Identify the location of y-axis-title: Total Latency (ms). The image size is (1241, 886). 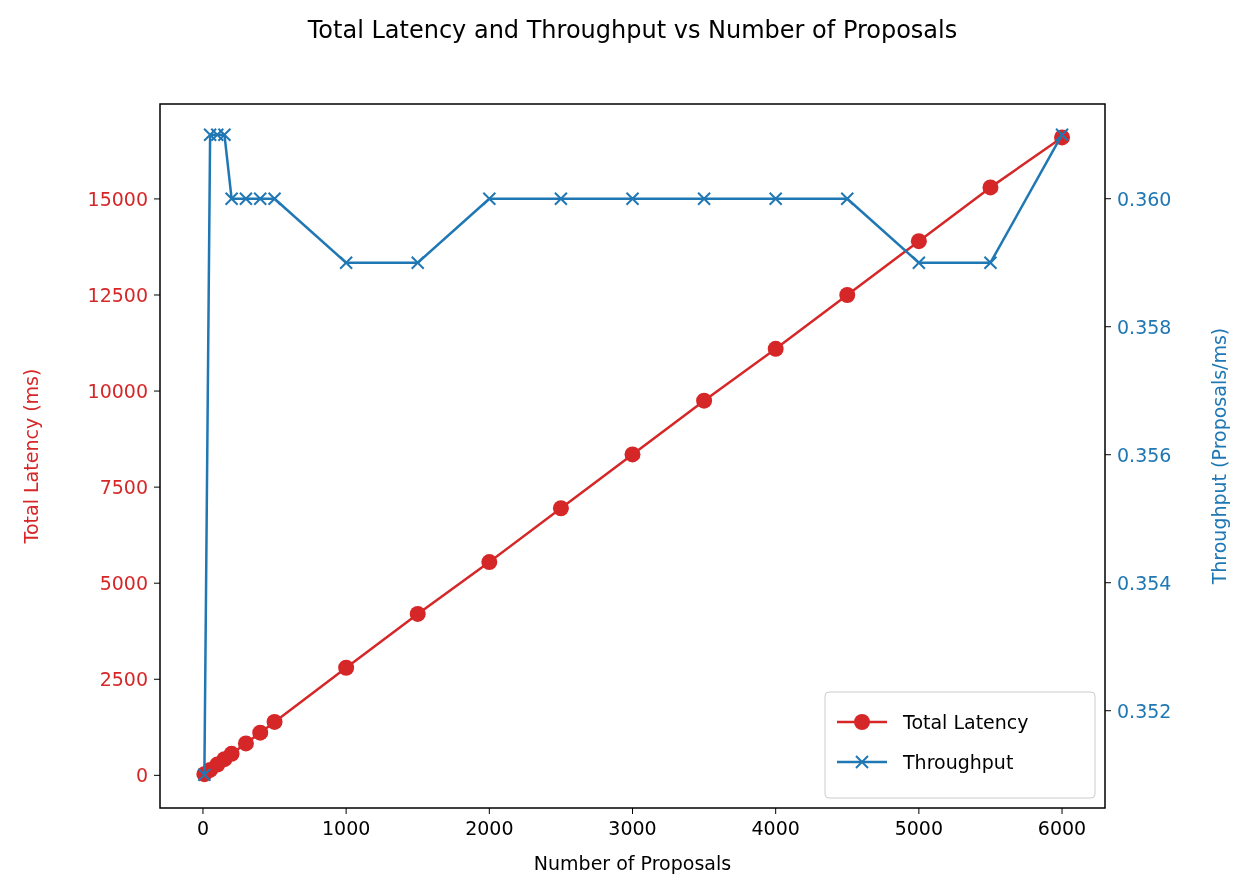
(31, 456).